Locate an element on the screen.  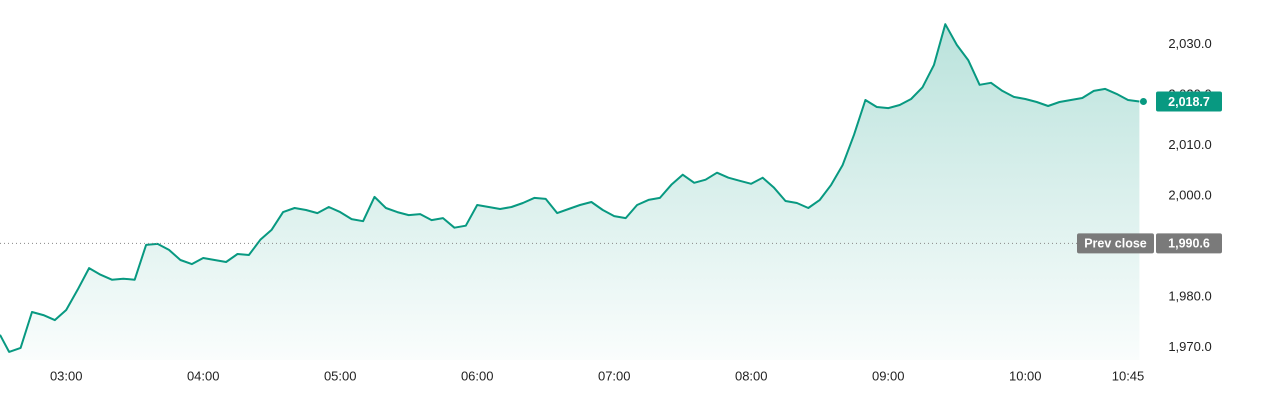
x-tick-label: 10:45 is located at coordinates (1128, 375).